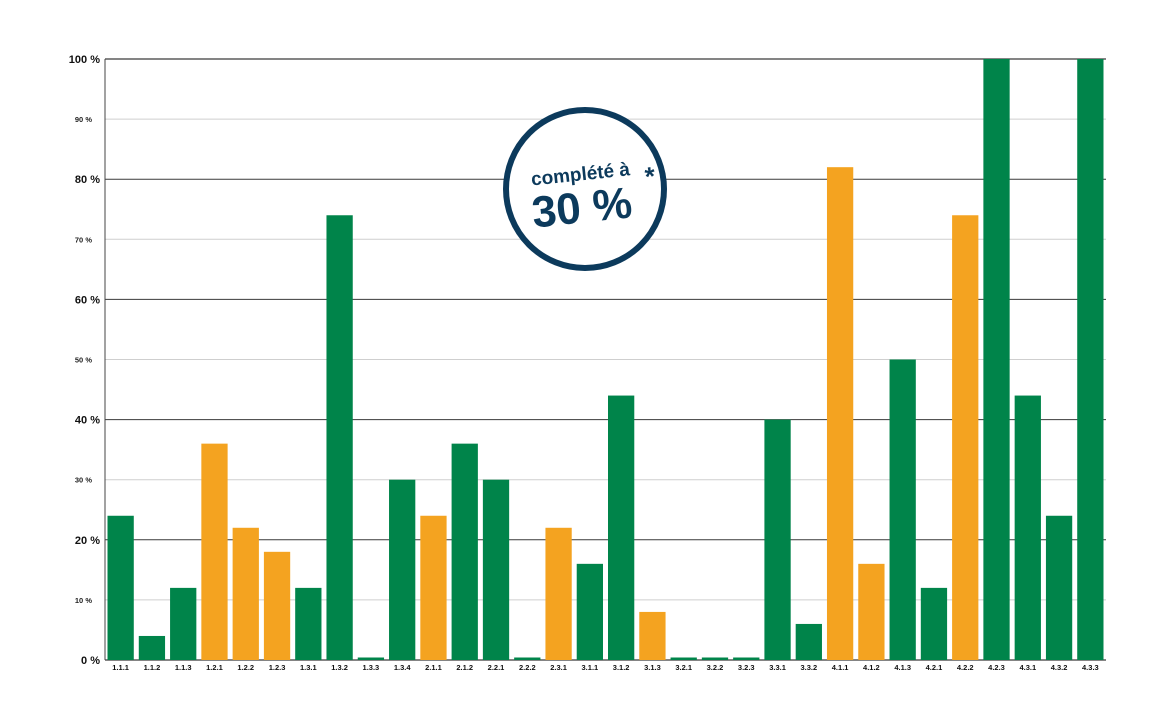 The width and height of the screenshot is (1167, 728). What do you see at coordinates (621, 527) in the screenshot?
I see `bar-3.1.2` at bounding box center [621, 527].